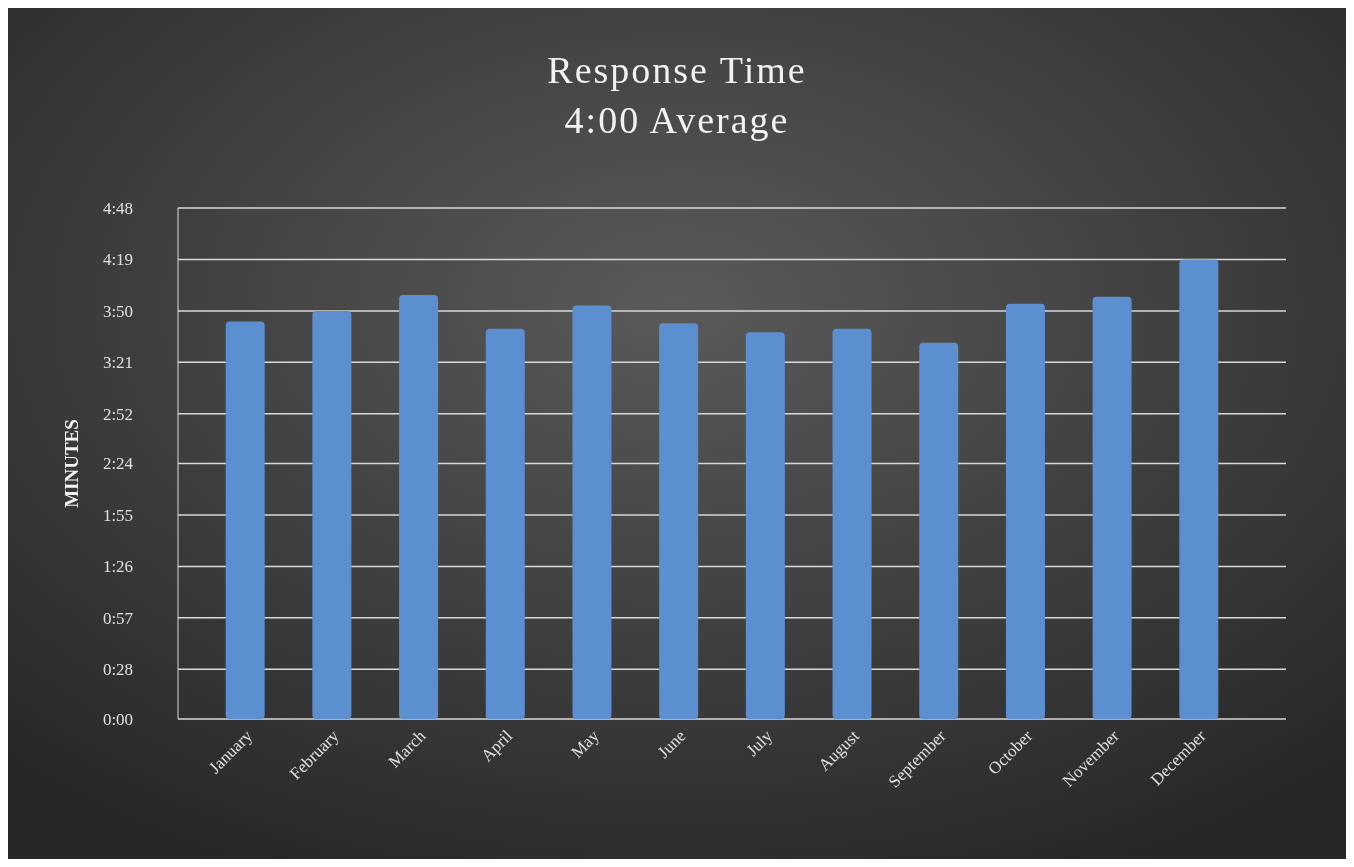 The height and width of the screenshot is (867, 1354). I want to click on y-tick-label: 0:00, so click(118, 719).